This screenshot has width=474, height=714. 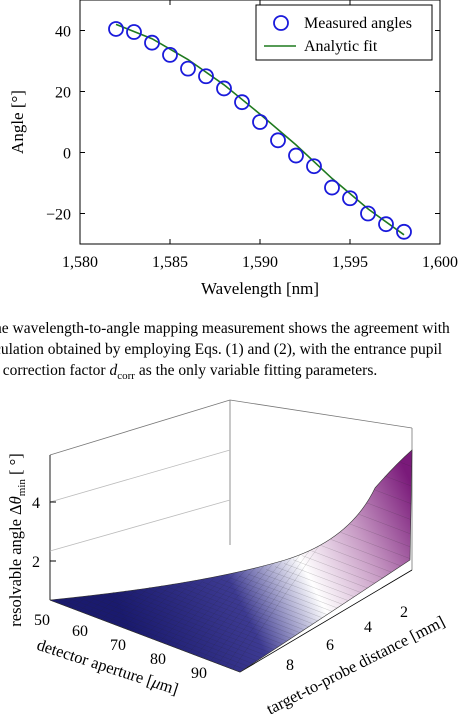 What do you see at coordinates (63, 32) in the screenshot?
I see `y-tick-label: 40` at bounding box center [63, 32].